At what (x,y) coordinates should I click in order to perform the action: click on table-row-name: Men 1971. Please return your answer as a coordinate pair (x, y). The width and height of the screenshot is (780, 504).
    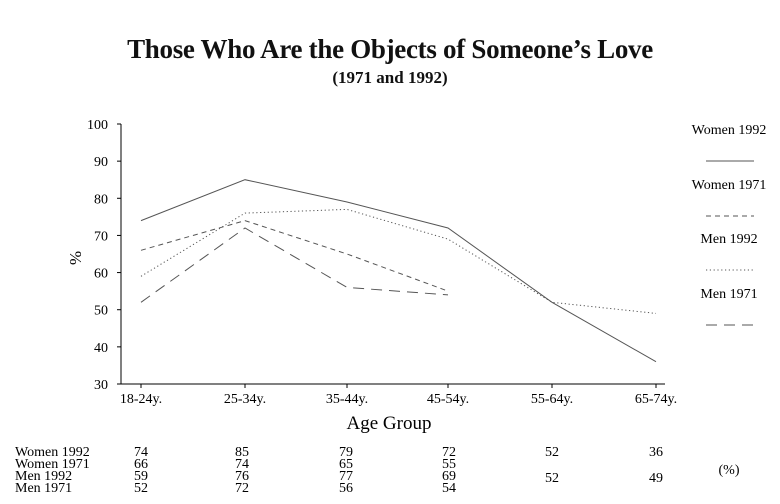
    Looking at the image, I should click on (43, 488).